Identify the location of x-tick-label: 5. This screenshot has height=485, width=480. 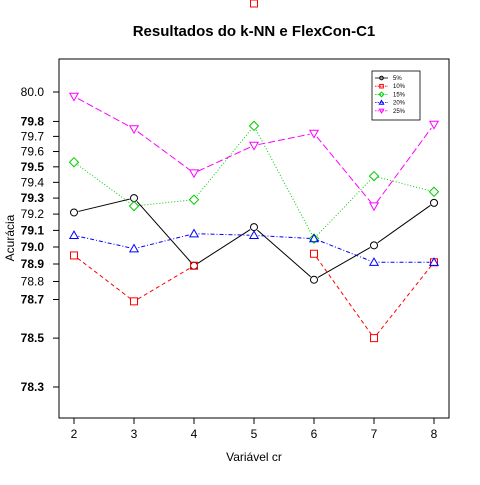
(254, 434).